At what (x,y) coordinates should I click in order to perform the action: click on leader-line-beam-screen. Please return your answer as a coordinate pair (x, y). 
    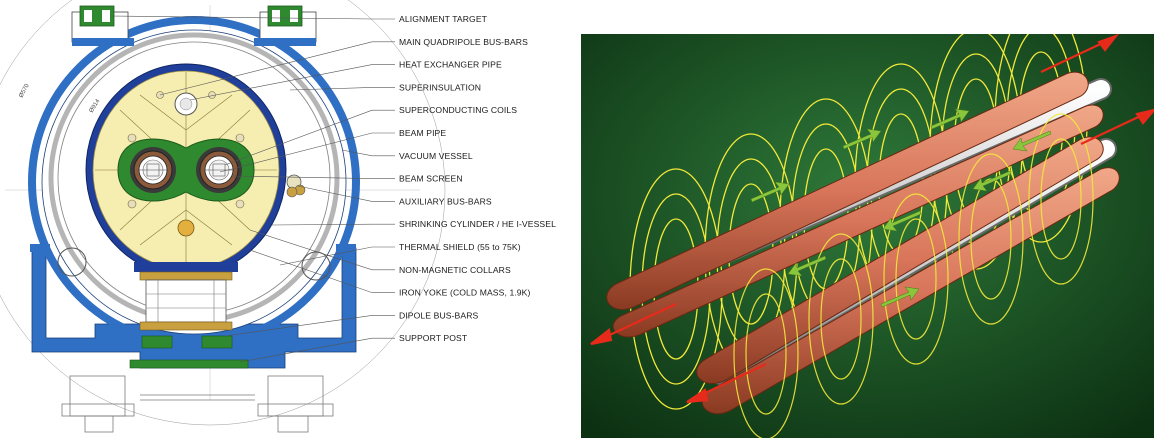
    Looking at the image, I should click on (313, 177).